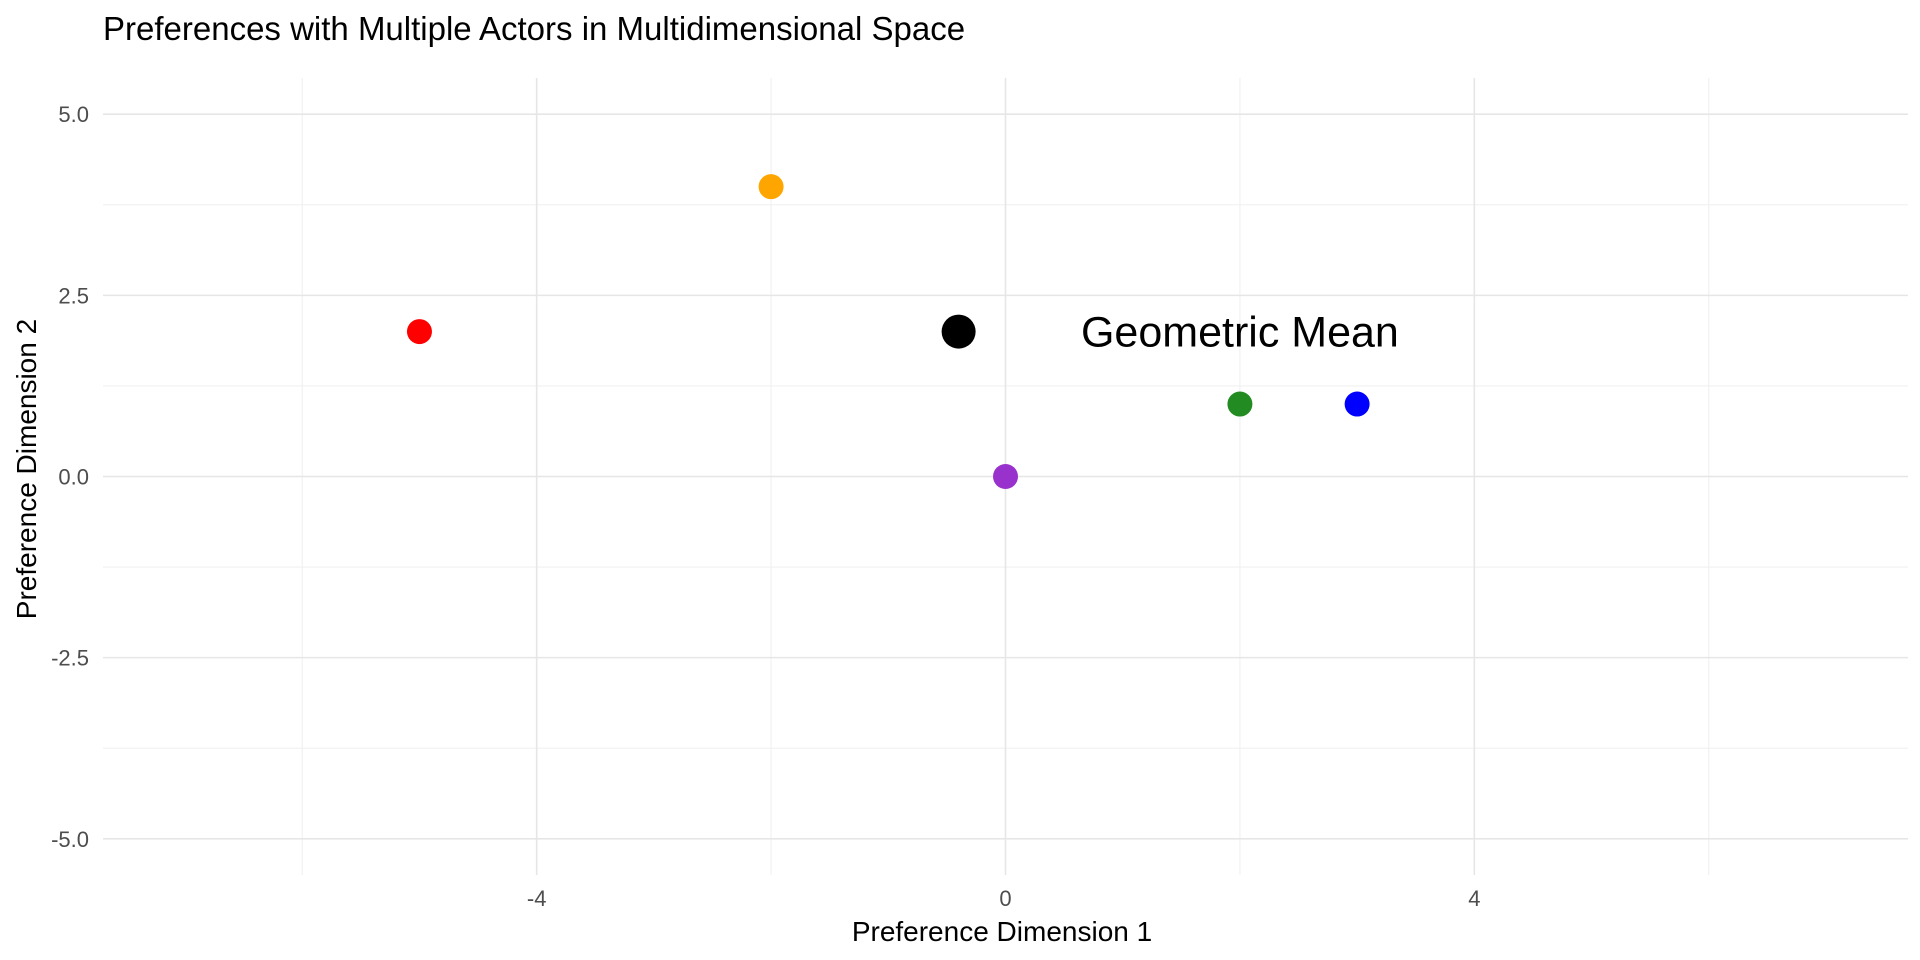 This screenshot has height=960, width=1920. Describe the element at coordinates (1474, 898) in the screenshot. I see `x-tick-label-2: 4` at that location.